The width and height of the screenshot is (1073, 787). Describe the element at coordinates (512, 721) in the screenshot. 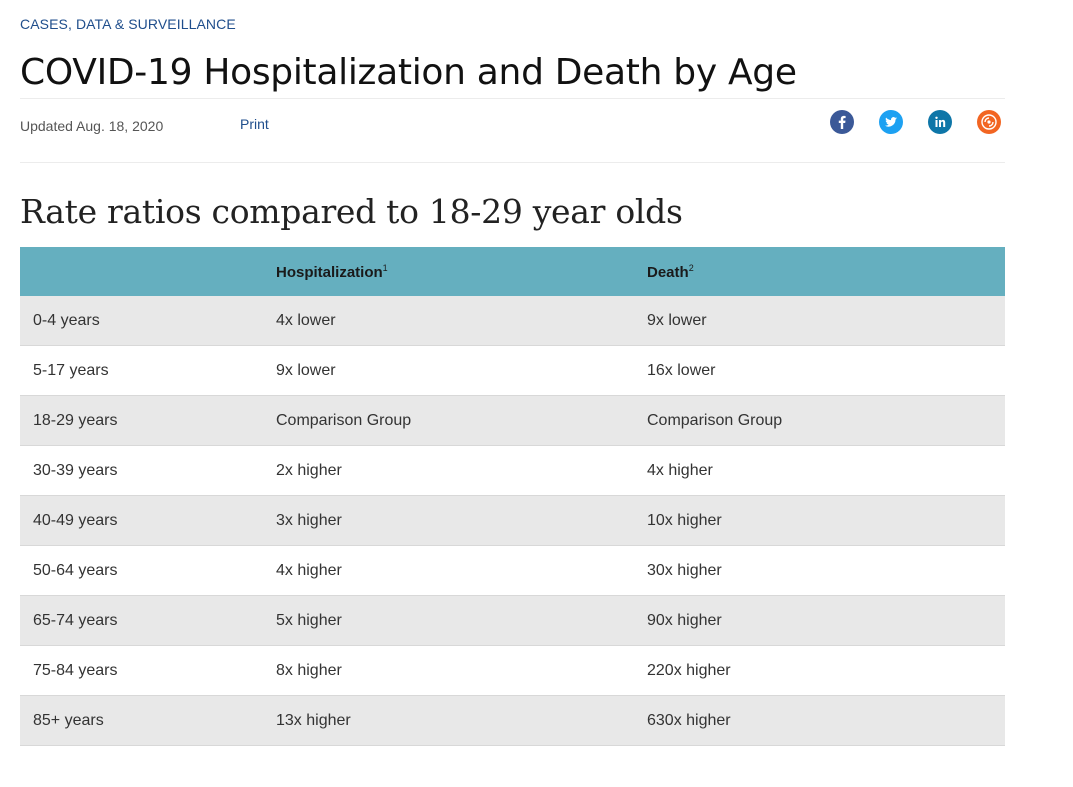

I see `table-row: 85+ years 13x higher 630x higher` at that location.